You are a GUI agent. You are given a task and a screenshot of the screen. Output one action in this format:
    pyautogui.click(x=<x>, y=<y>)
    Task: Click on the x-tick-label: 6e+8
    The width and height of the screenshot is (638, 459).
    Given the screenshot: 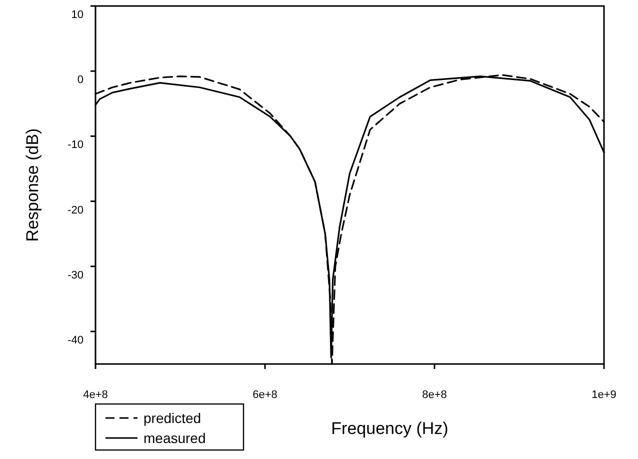 What is the action you would take?
    pyautogui.click(x=265, y=395)
    